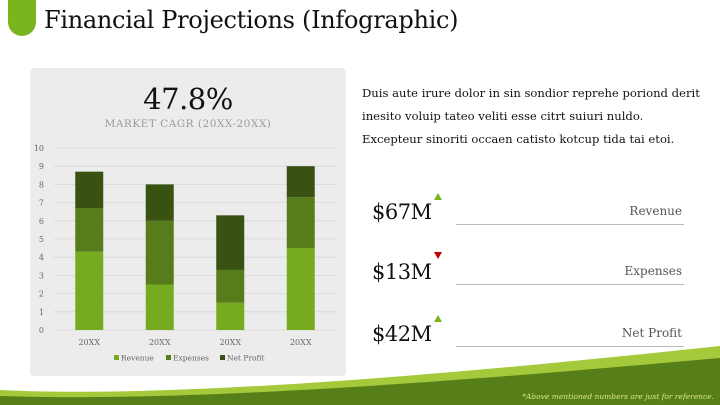 This screenshot has width=720, height=405. Describe the element at coordinates (41, 203) in the screenshot. I see `y-tick-label: 7` at that location.